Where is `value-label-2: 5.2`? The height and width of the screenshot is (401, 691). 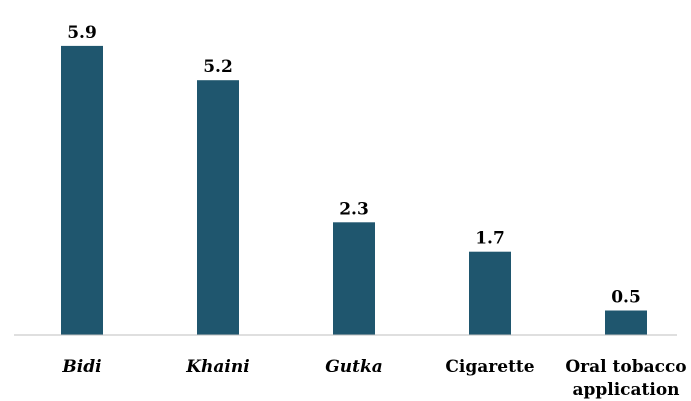
value-label-2: 5.2 is located at coordinates (218, 67).